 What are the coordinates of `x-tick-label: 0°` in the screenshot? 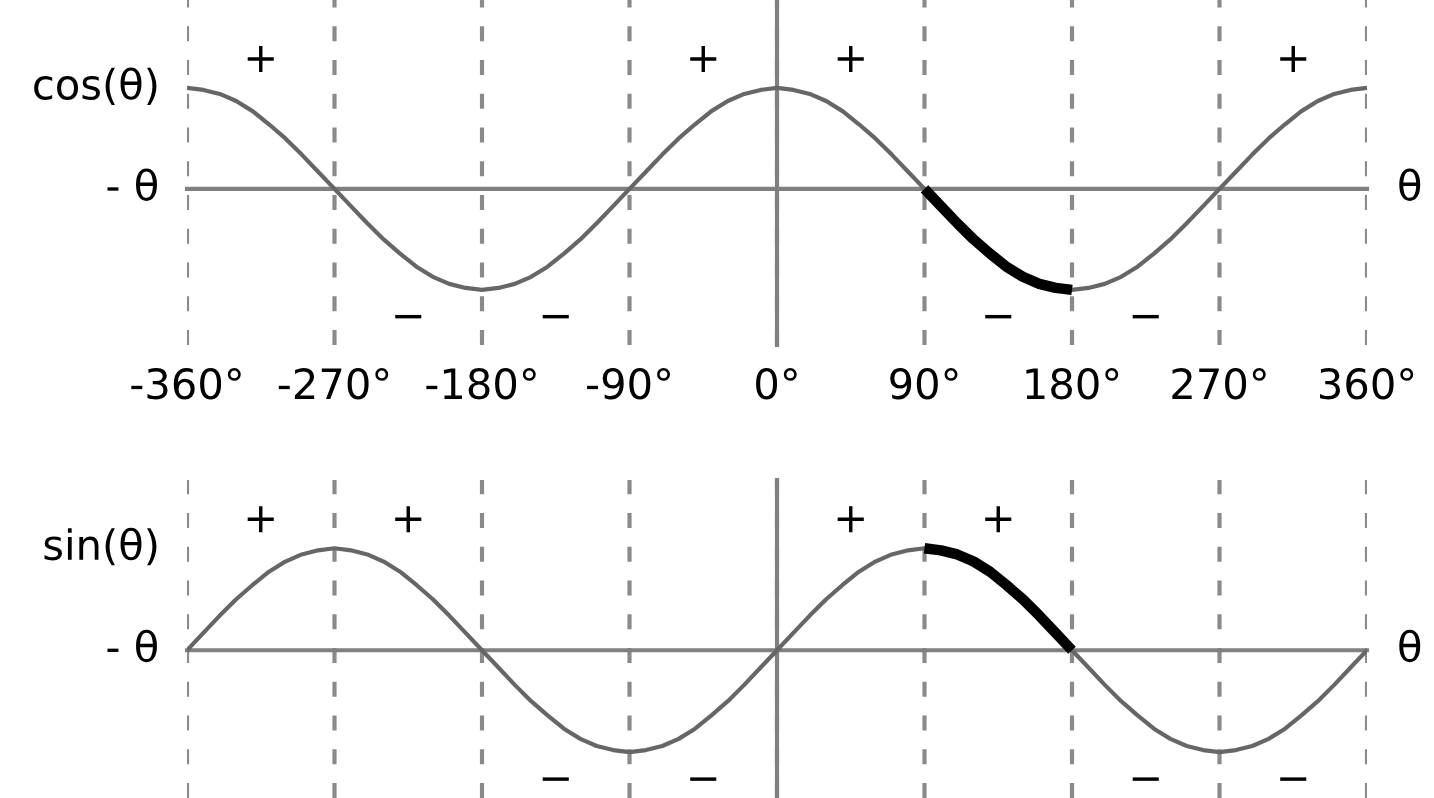 It's located at (776, 383).